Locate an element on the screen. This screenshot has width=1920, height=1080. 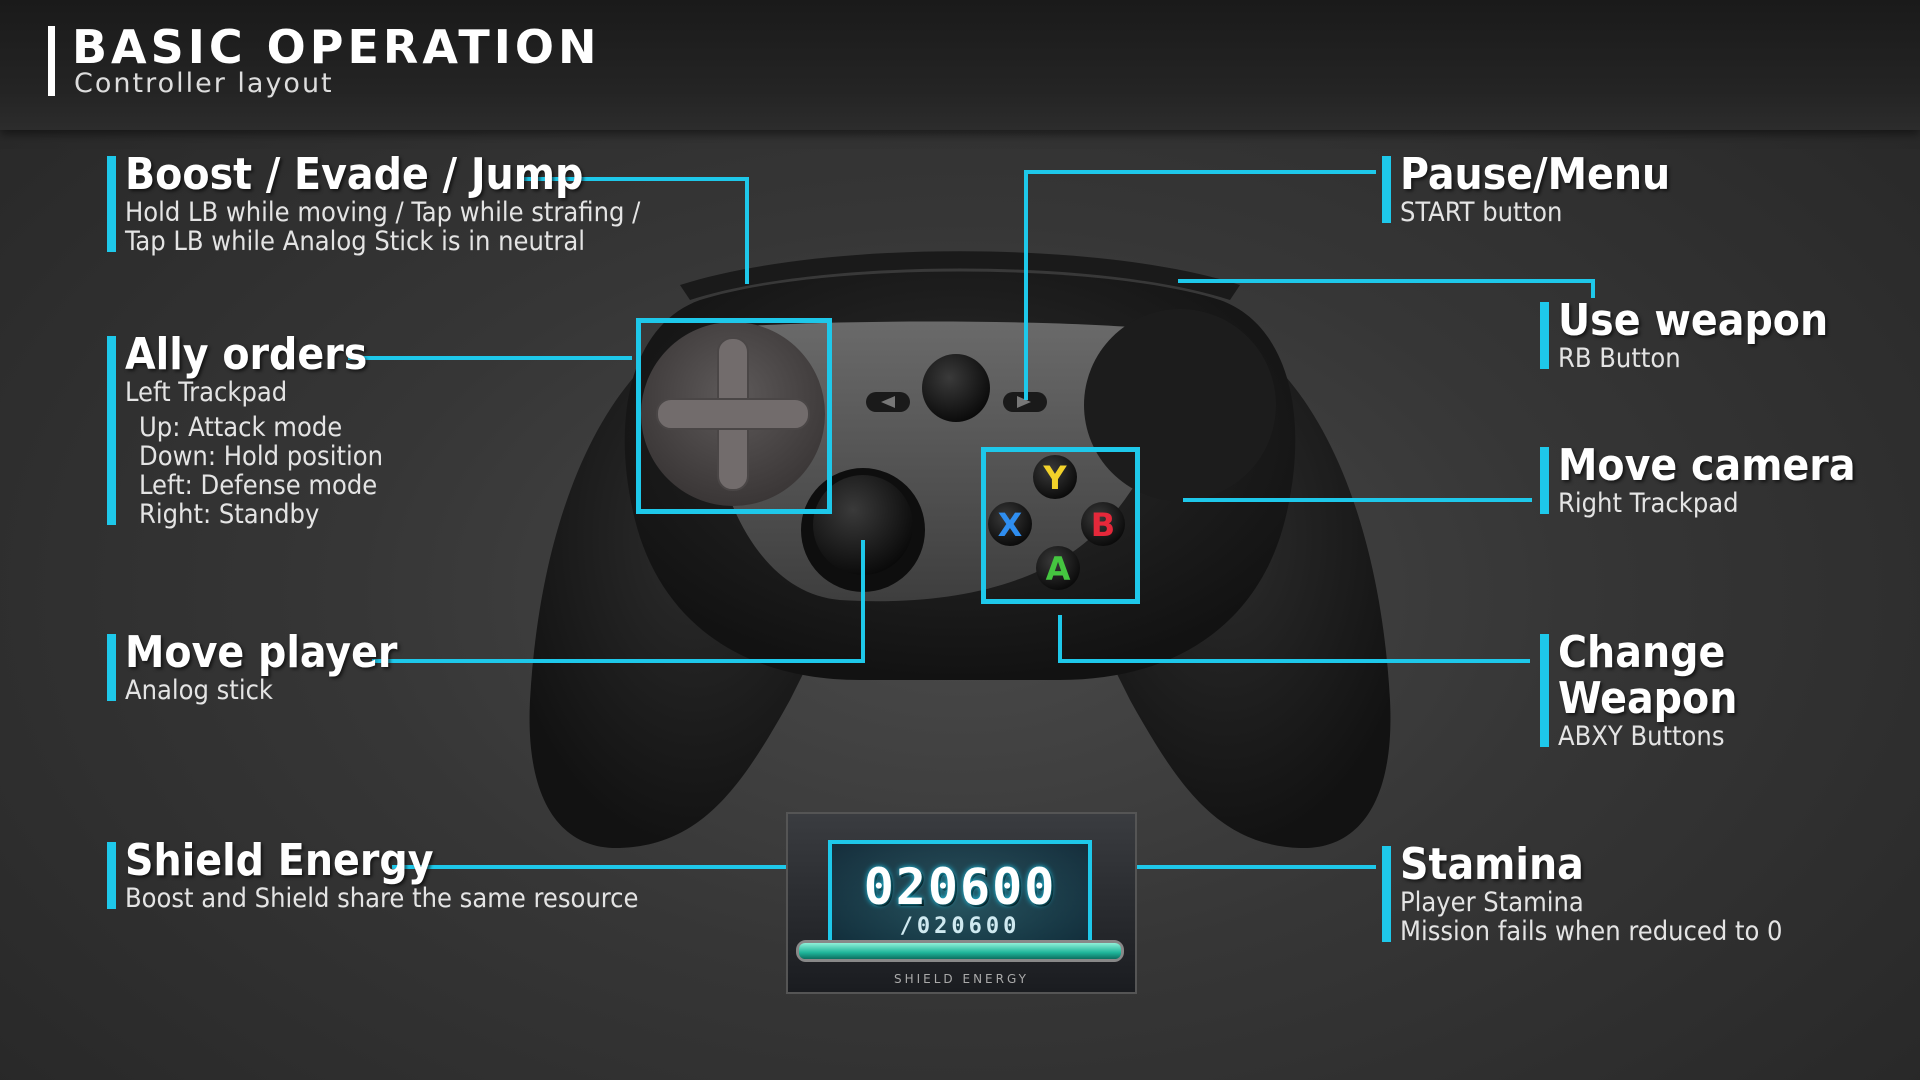
shield-energy-fill is located at coordinates (960, 951).